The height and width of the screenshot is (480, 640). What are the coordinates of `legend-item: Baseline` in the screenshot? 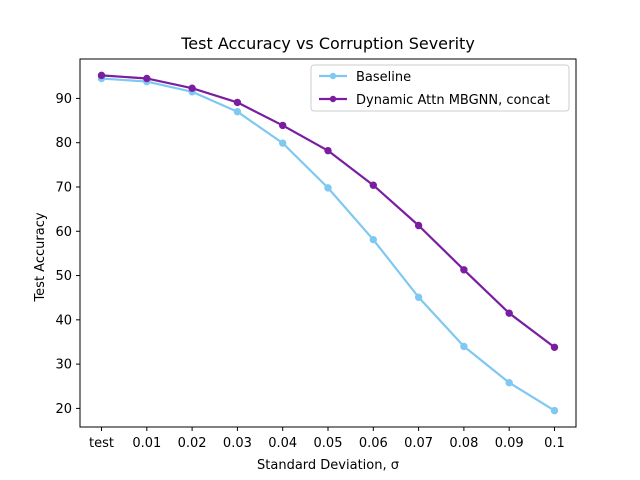 It's located at (365, 77).